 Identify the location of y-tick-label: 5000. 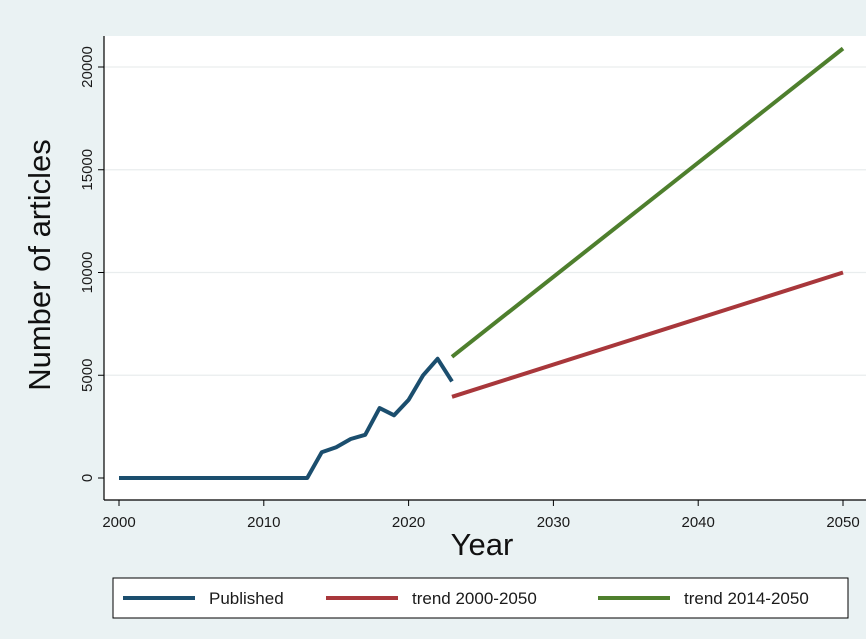
(87, 375).